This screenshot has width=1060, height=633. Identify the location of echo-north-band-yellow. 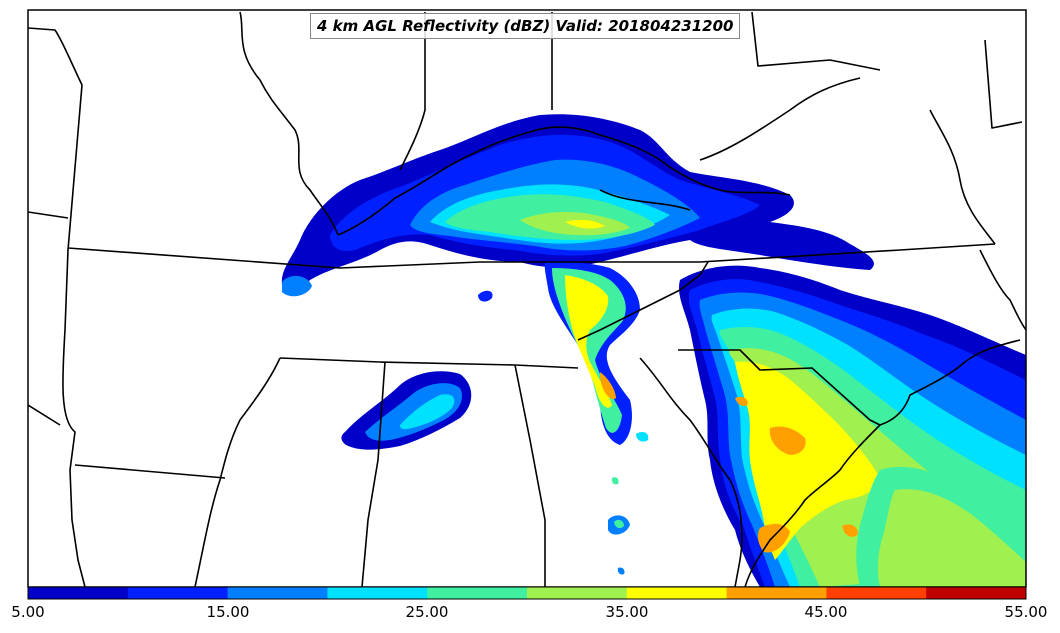
(585, 224).